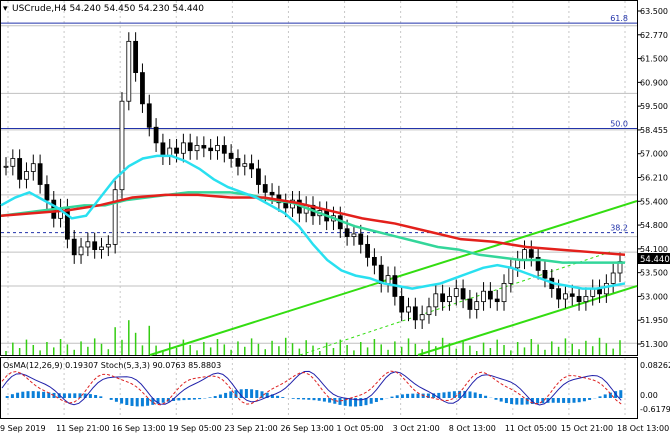  I want to click on indicator-series, so click(312, 388).